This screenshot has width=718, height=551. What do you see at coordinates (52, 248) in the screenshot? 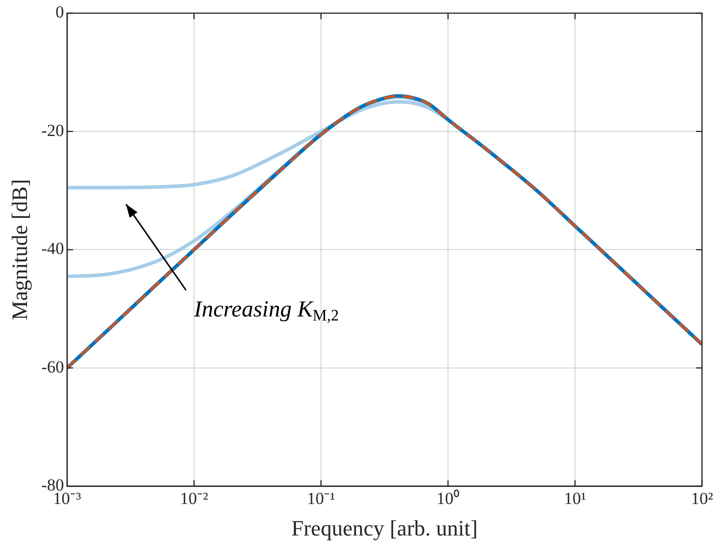
I see `y-tick-label: -40` at bounding box center [52, 248].